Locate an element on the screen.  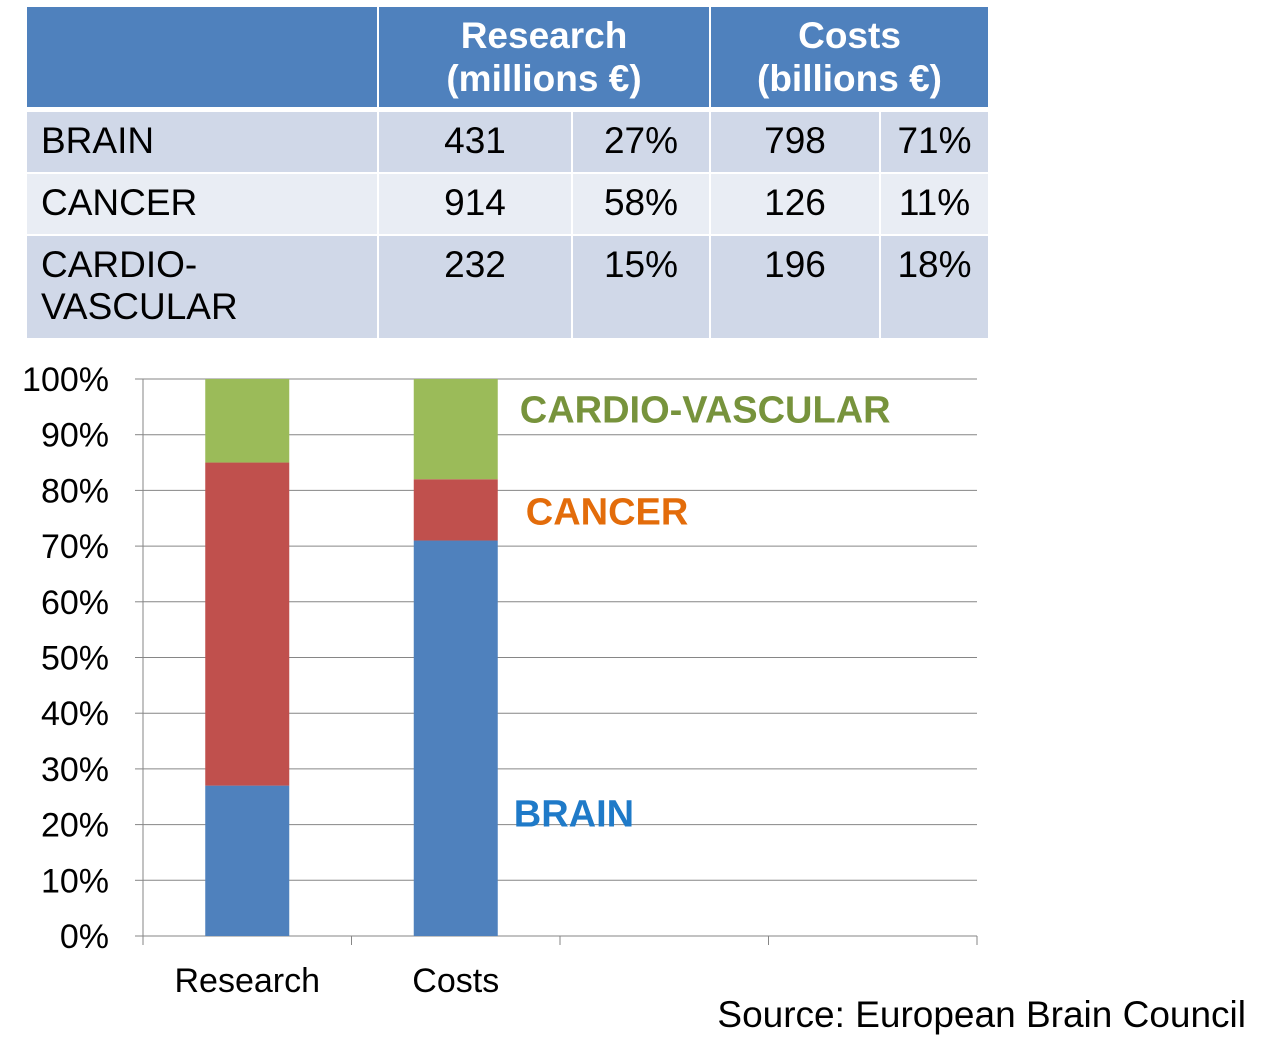
header-costs: Costs (billions €) is located at coordinates (849, 58).